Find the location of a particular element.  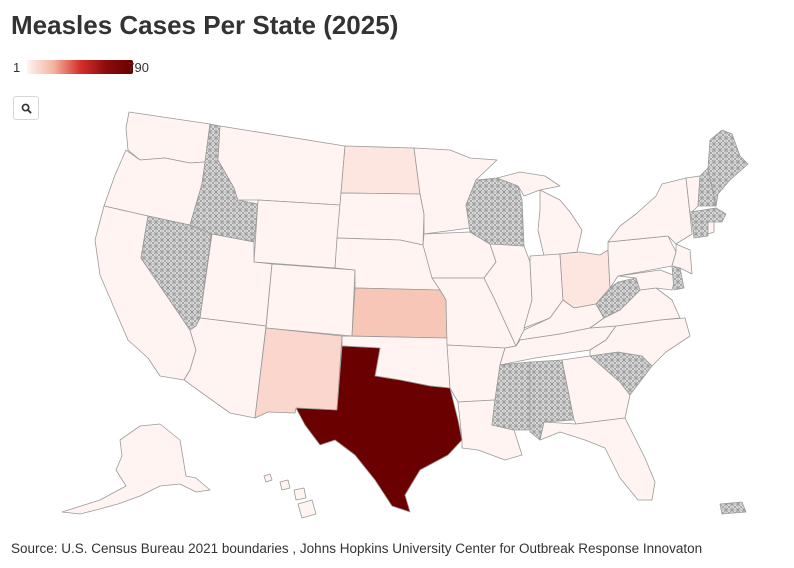

legend-max: 790 is located at coordinates (138, 67).